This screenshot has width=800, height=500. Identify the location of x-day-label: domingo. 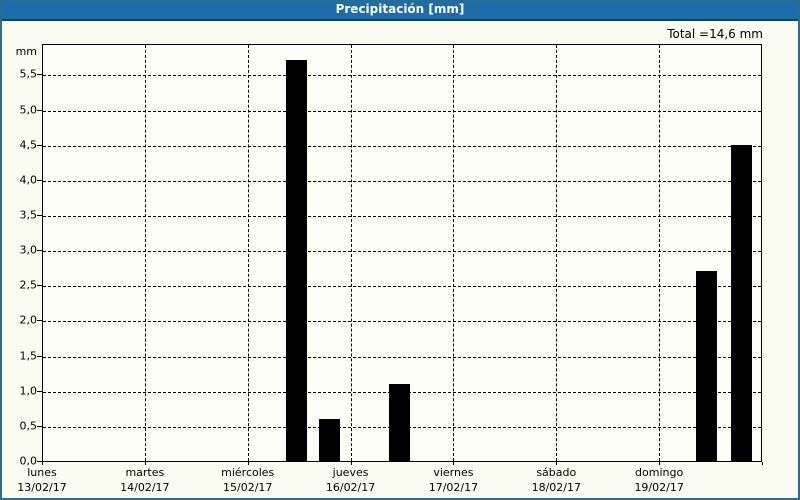
(659, 472).